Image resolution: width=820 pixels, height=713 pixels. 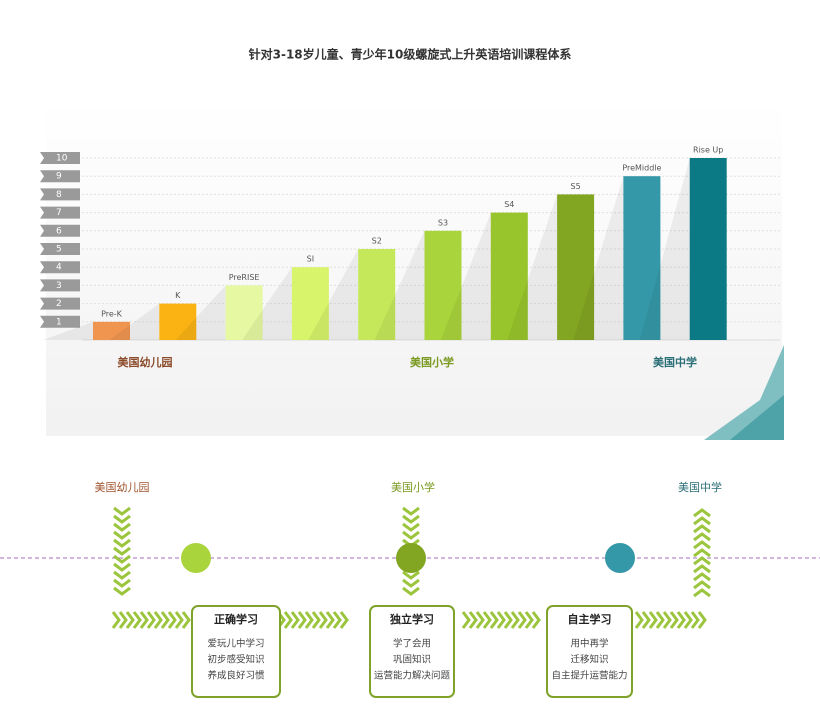 What do you see at coordinates (757, 417) in the screenshot?
I see `corner-decoration` at bounding box center [757, 417].